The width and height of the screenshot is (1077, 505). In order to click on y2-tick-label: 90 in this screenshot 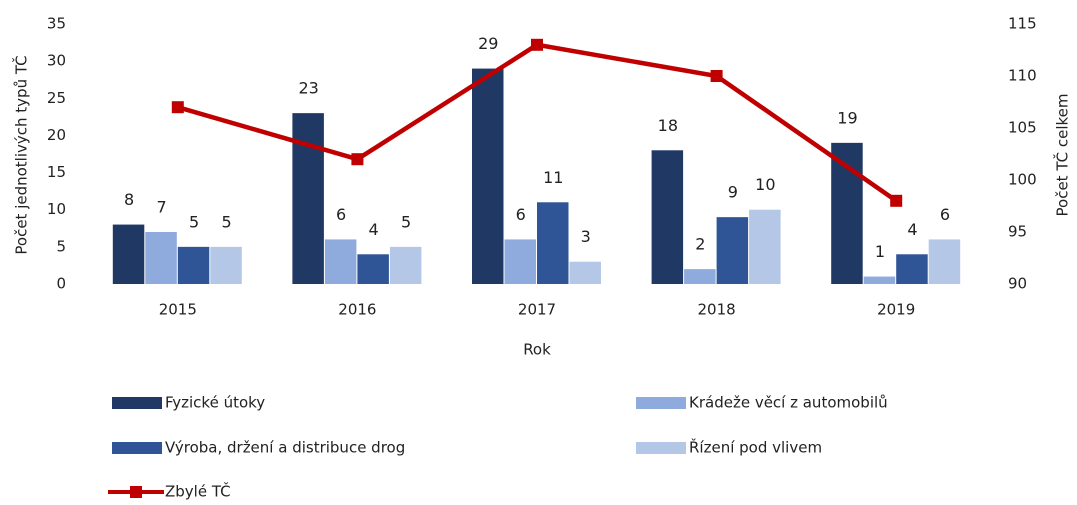, I will do `click(1017, 284)`.